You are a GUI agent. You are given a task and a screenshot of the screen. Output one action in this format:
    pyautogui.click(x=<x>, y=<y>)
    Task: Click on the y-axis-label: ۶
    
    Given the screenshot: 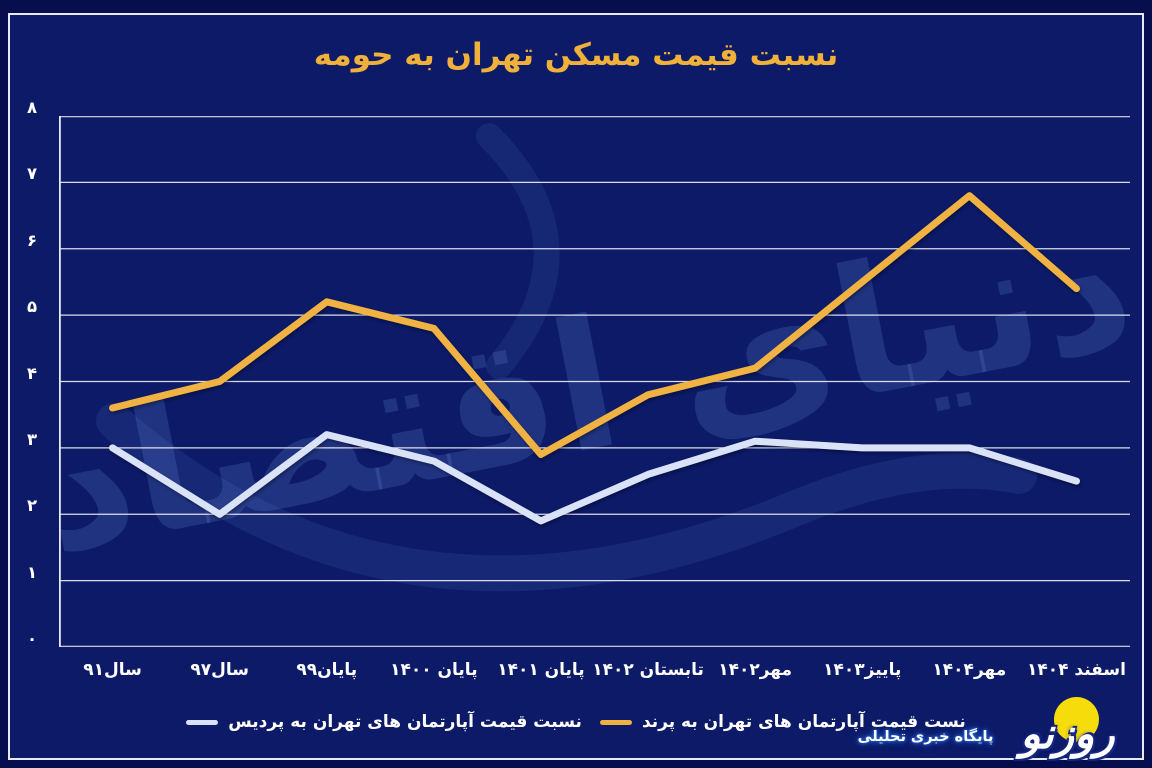 What is the action you would take?
    pyautogui.click(x=32, y=240)
    